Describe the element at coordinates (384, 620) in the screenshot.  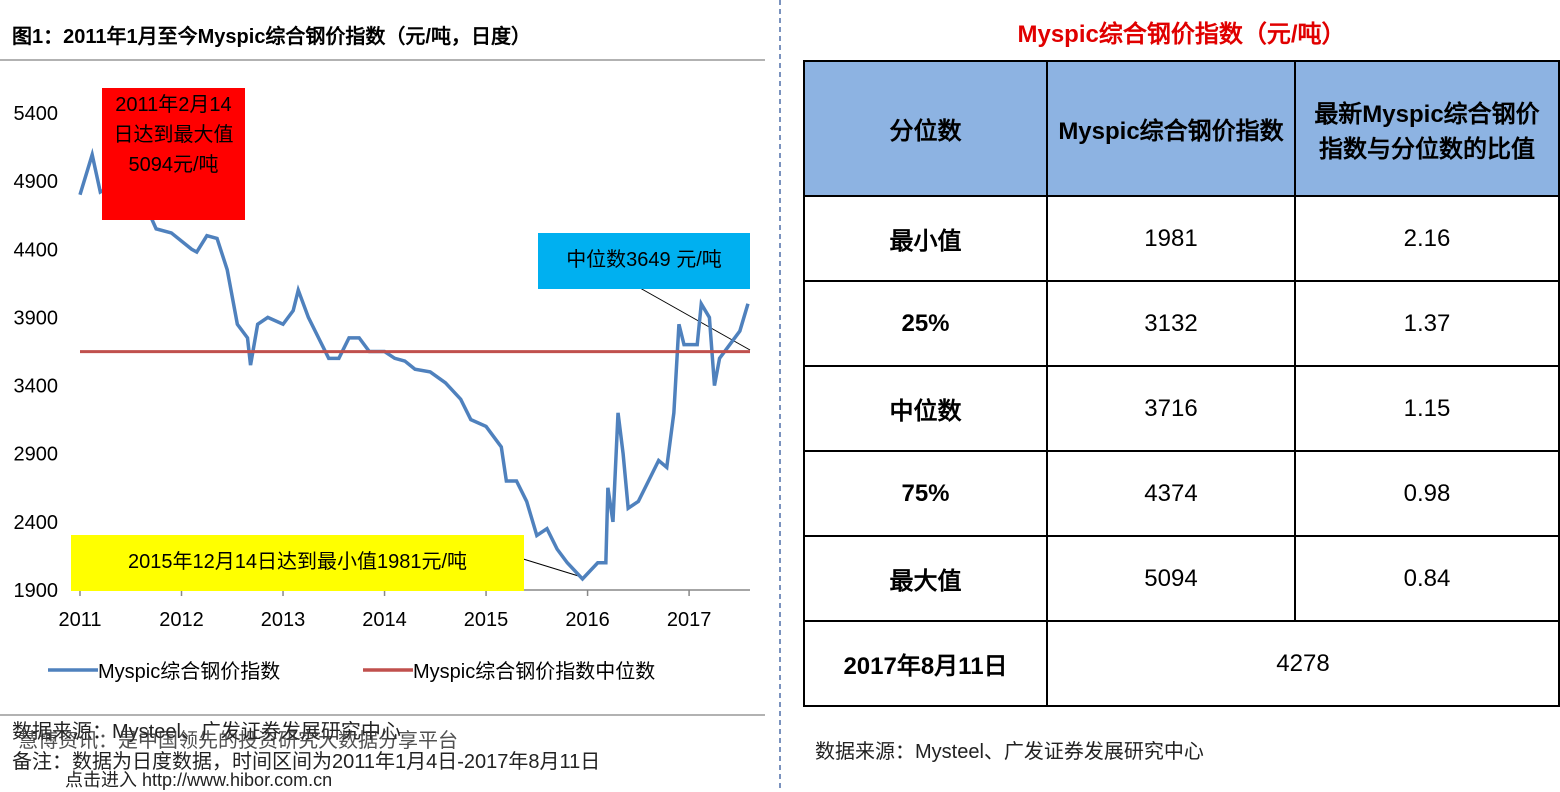
I see `x-tick-label: 2014` at that location.